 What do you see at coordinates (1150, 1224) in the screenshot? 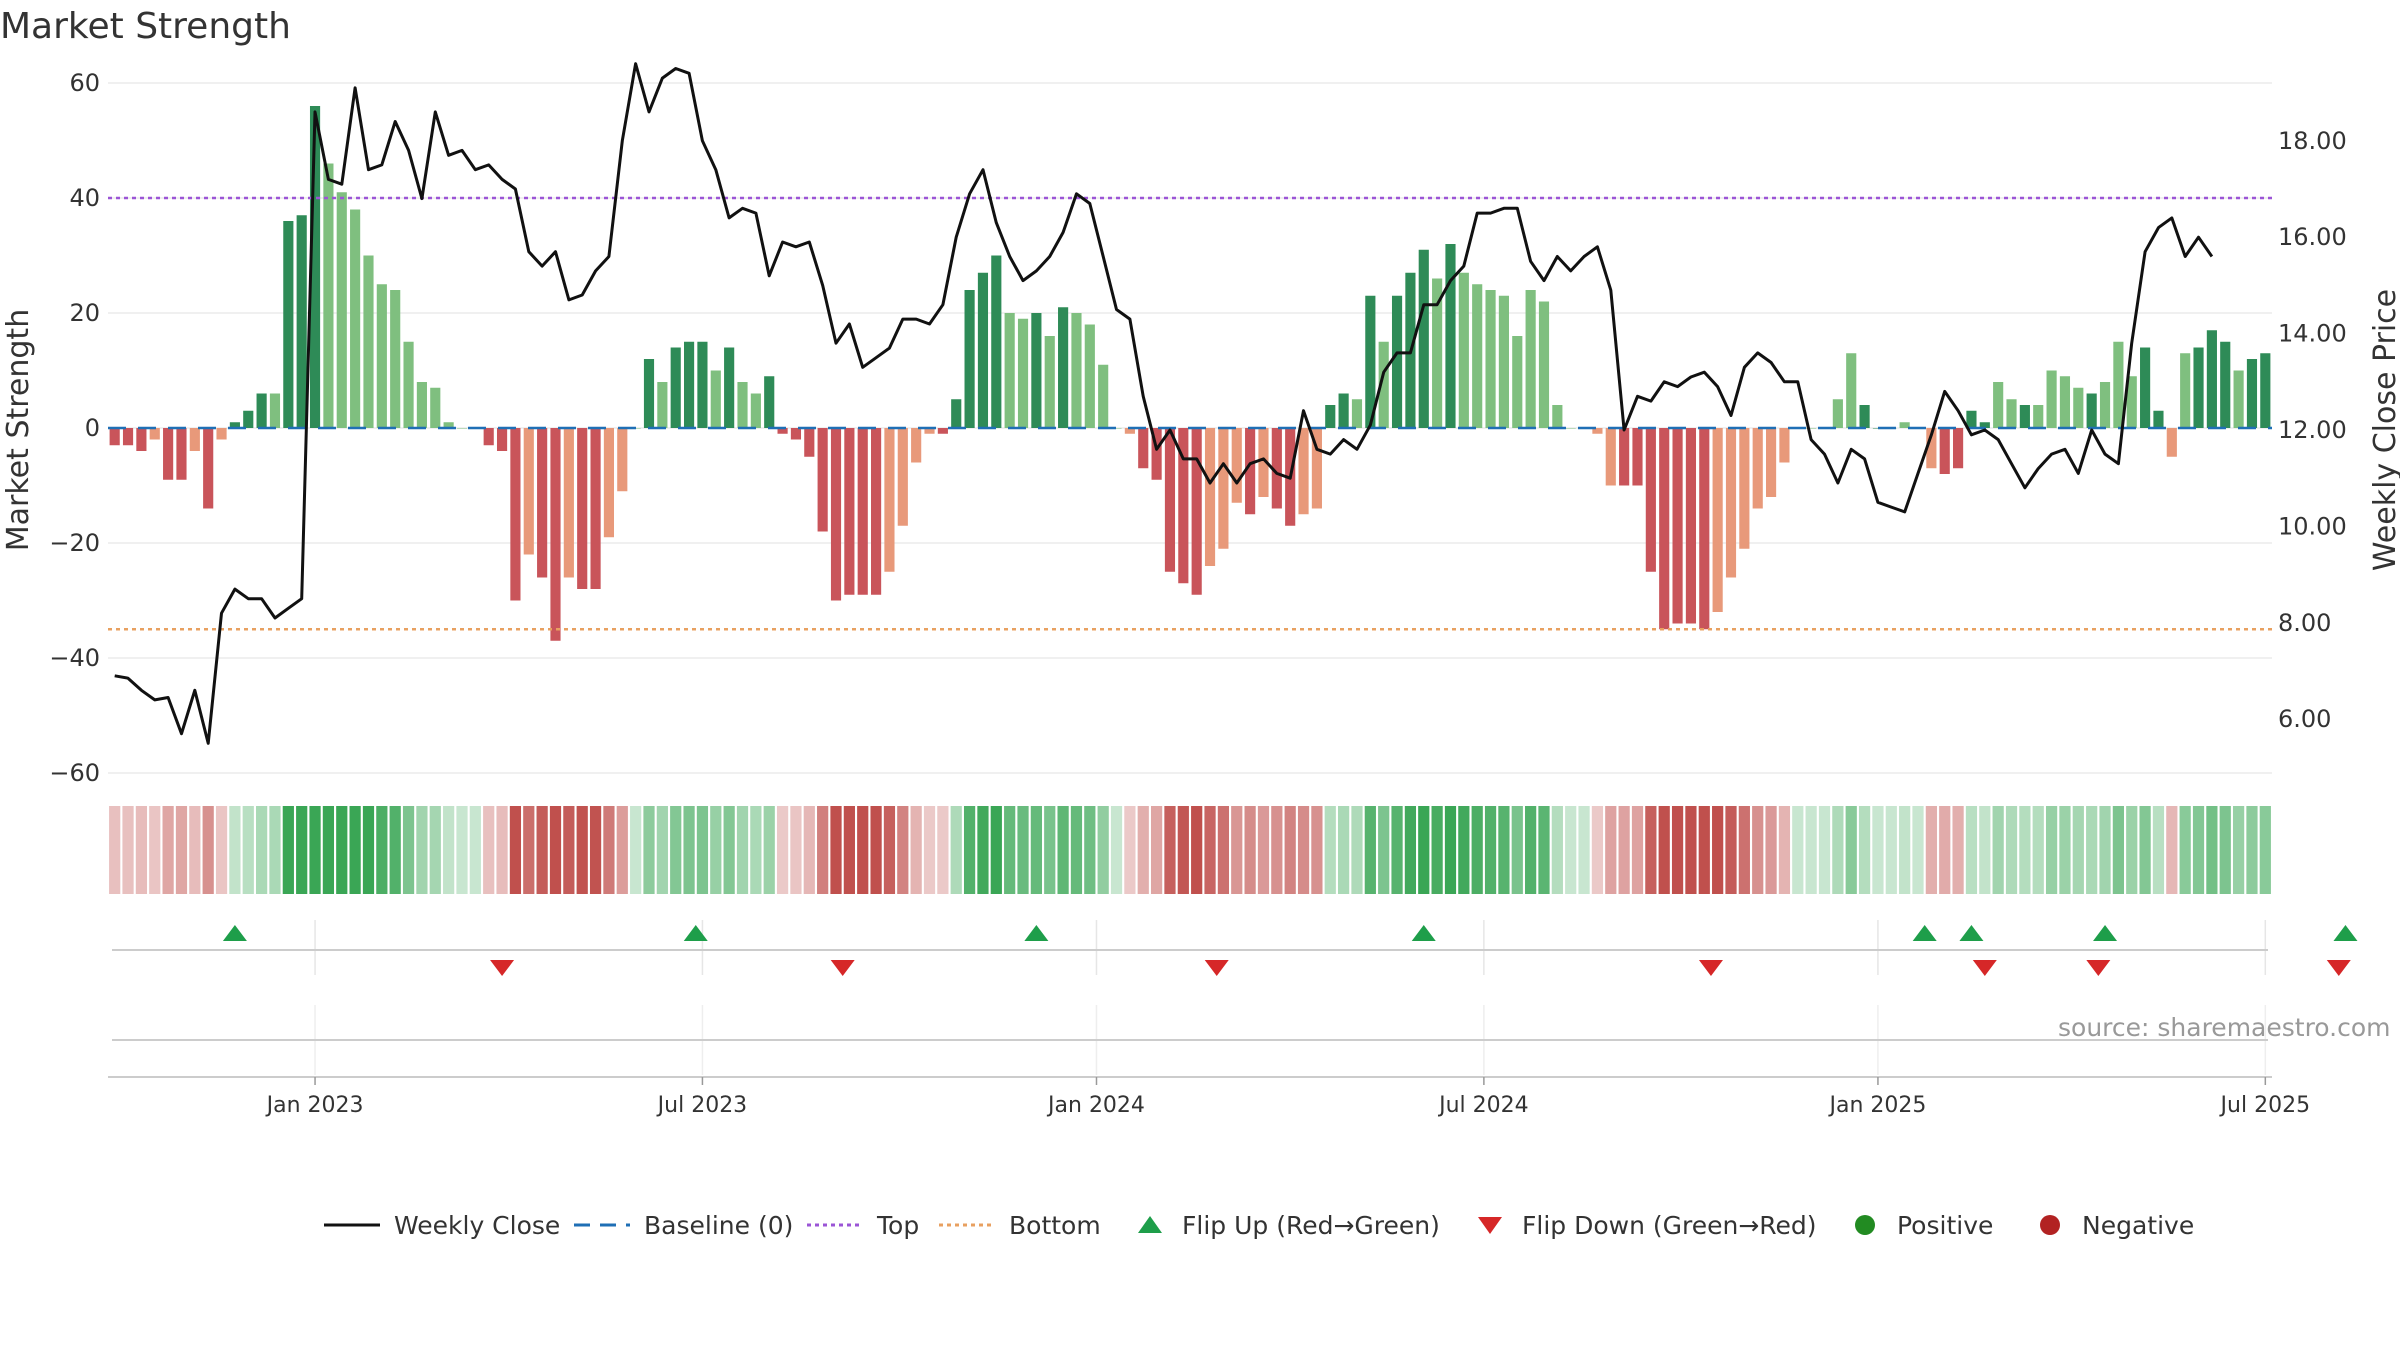
I see `triangle-up-icon` at bounding box center [1150, 1224].